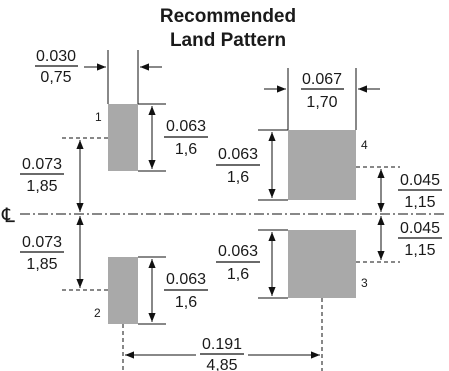 The height and width of the screenshot is (371, 449). What do you see at coordinates (8, 216) in the screenshot?
I see `centerline-symbol: ℄` at bounding box center [8, 216].